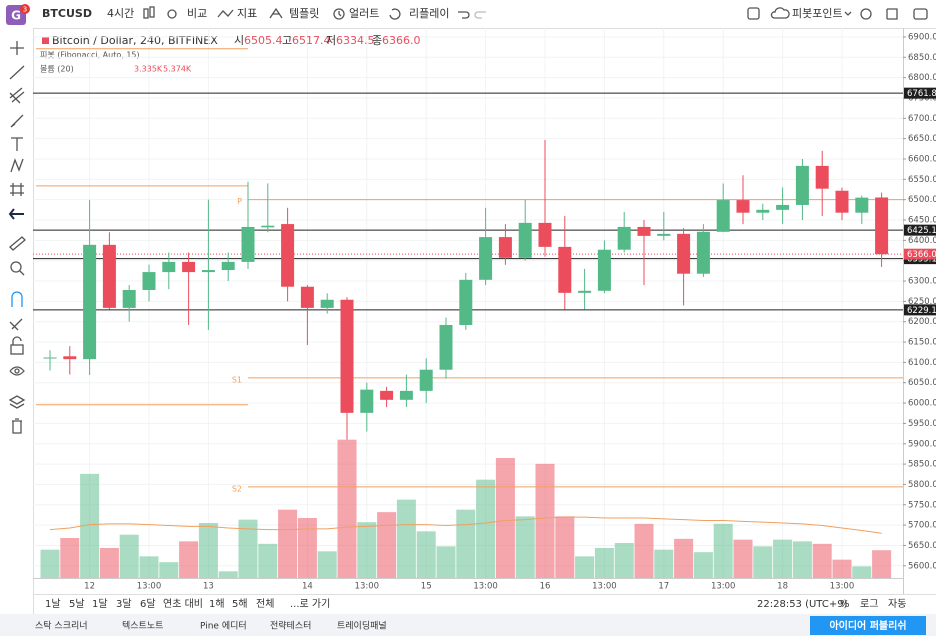  What do you see at coordinates (172, 14) in the screenshot?
I see `compare-icon` at bounding box center [172, 14].